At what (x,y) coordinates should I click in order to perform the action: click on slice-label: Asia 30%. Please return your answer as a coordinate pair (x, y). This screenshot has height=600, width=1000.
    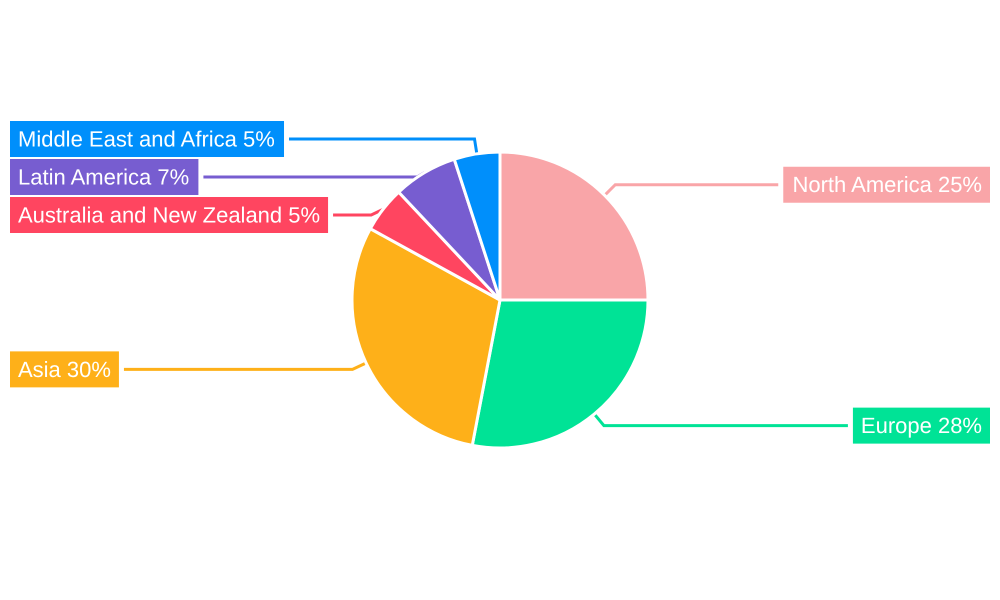
    Looking at the image, I should click on (64, 369).